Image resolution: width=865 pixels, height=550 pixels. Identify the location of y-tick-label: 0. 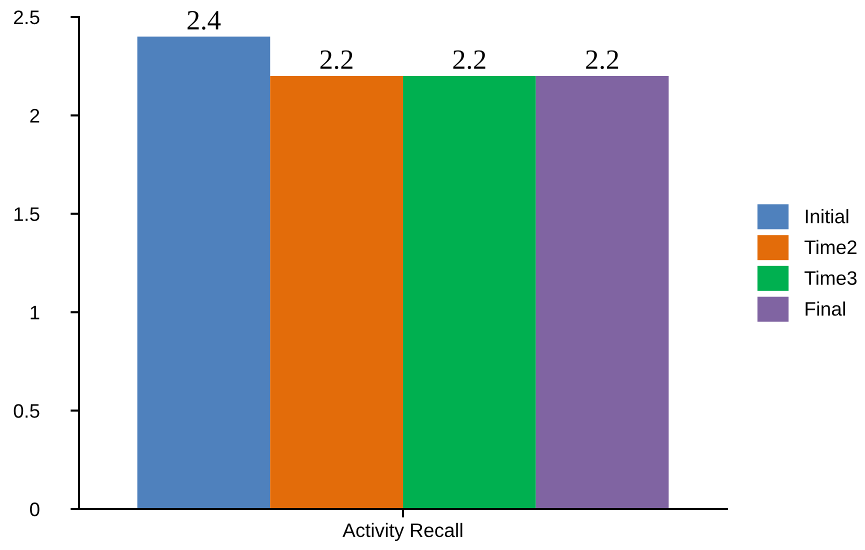
(35, 509).